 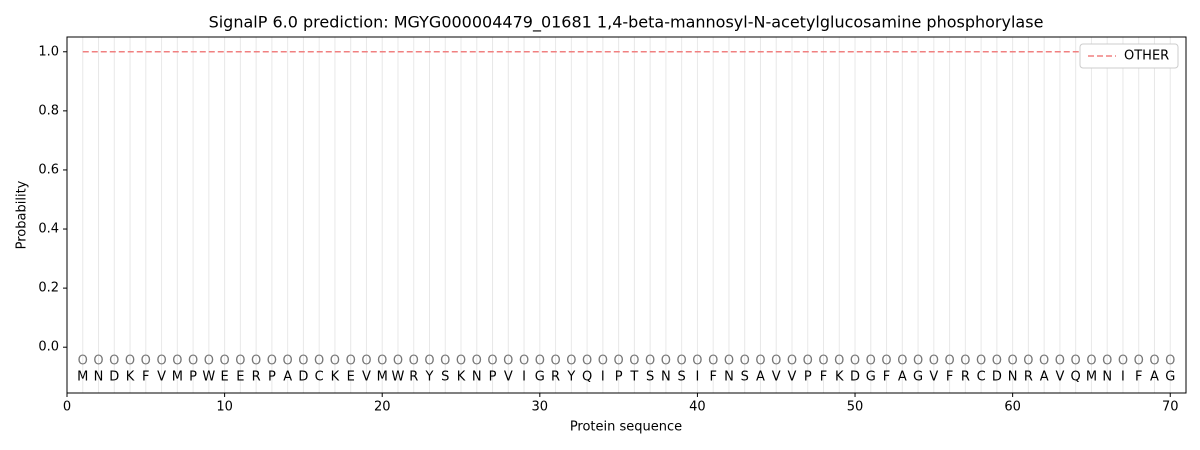 I want to click on residue-label: Y, so click(x=570, y=377).